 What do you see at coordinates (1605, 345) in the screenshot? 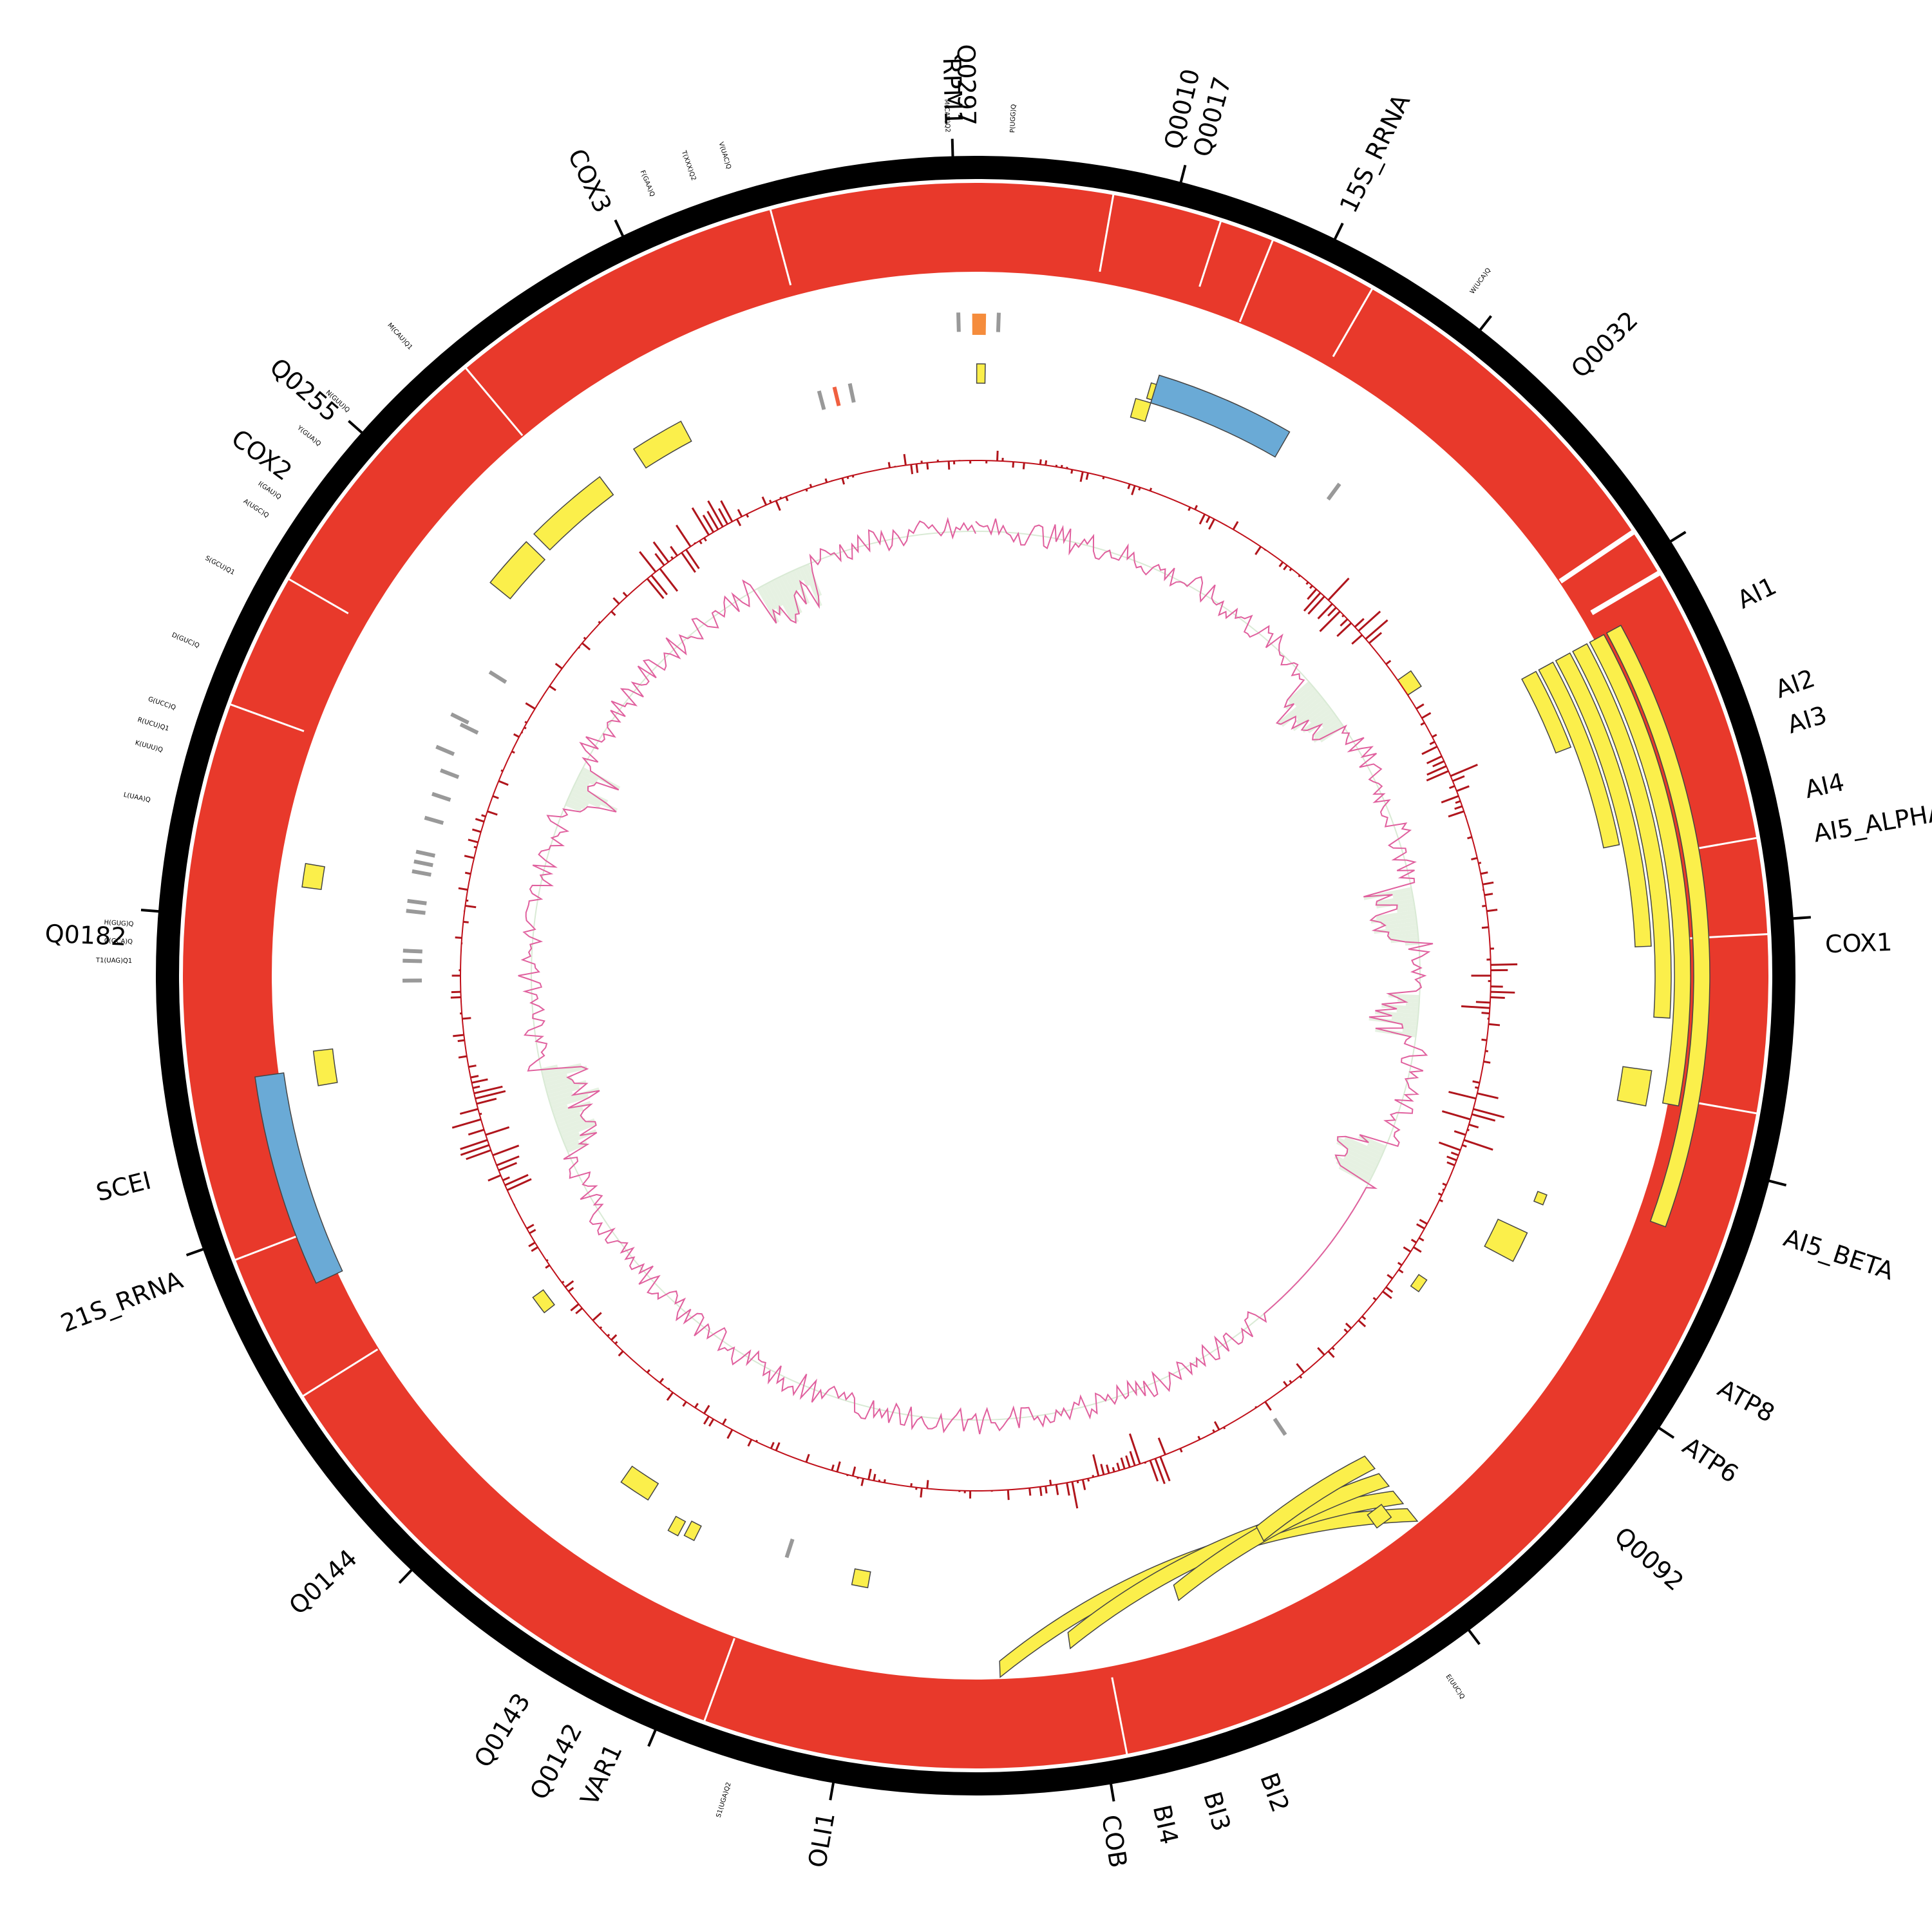
I see `gene-label-q0032: Q0032` at bounding box center [1605, 345].